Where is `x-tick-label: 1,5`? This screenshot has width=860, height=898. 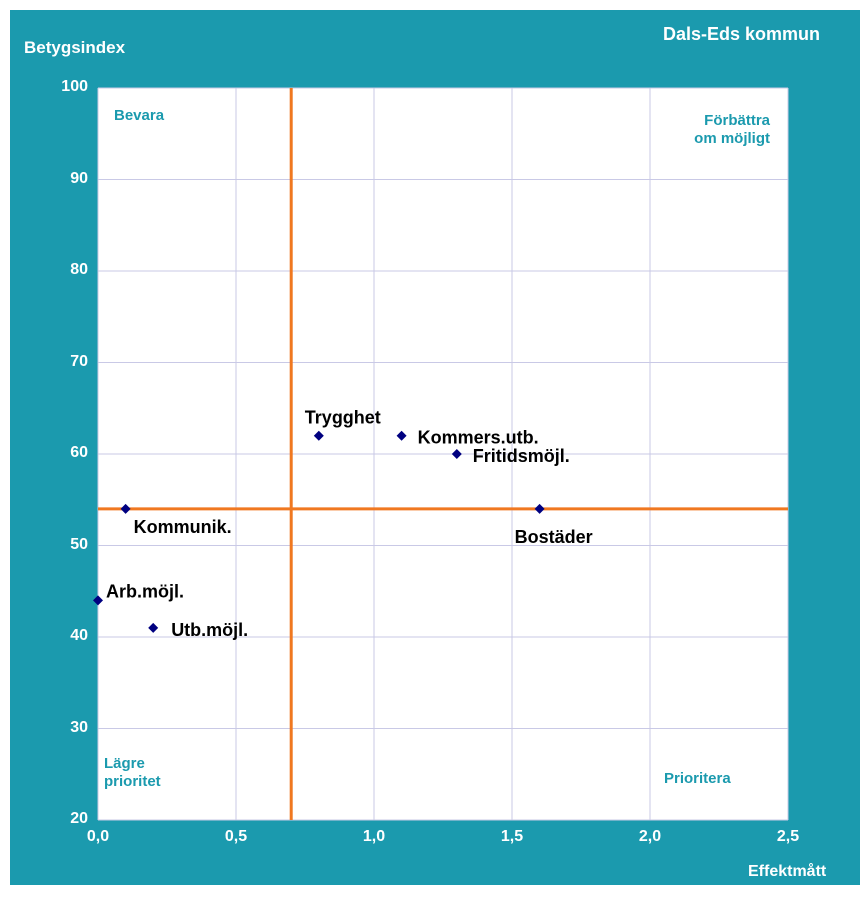
x-tick-label: 1,5 is located at coordinates (512, 836).